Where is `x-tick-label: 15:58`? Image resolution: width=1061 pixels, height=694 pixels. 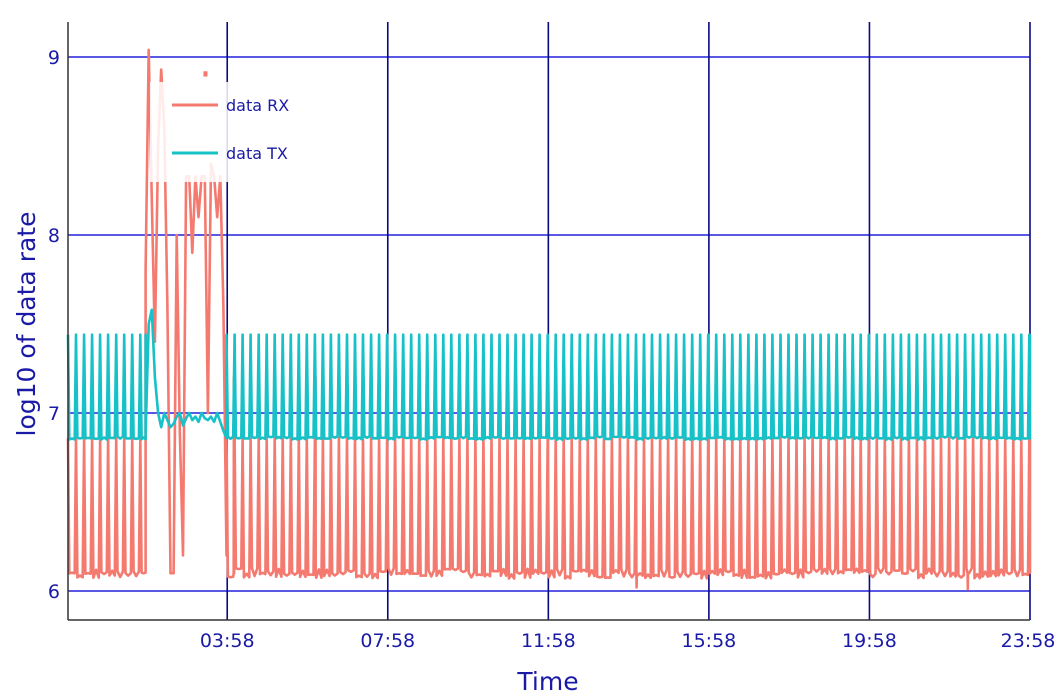 x-tick-label: 15:58 is located at coordinates (709, 641).